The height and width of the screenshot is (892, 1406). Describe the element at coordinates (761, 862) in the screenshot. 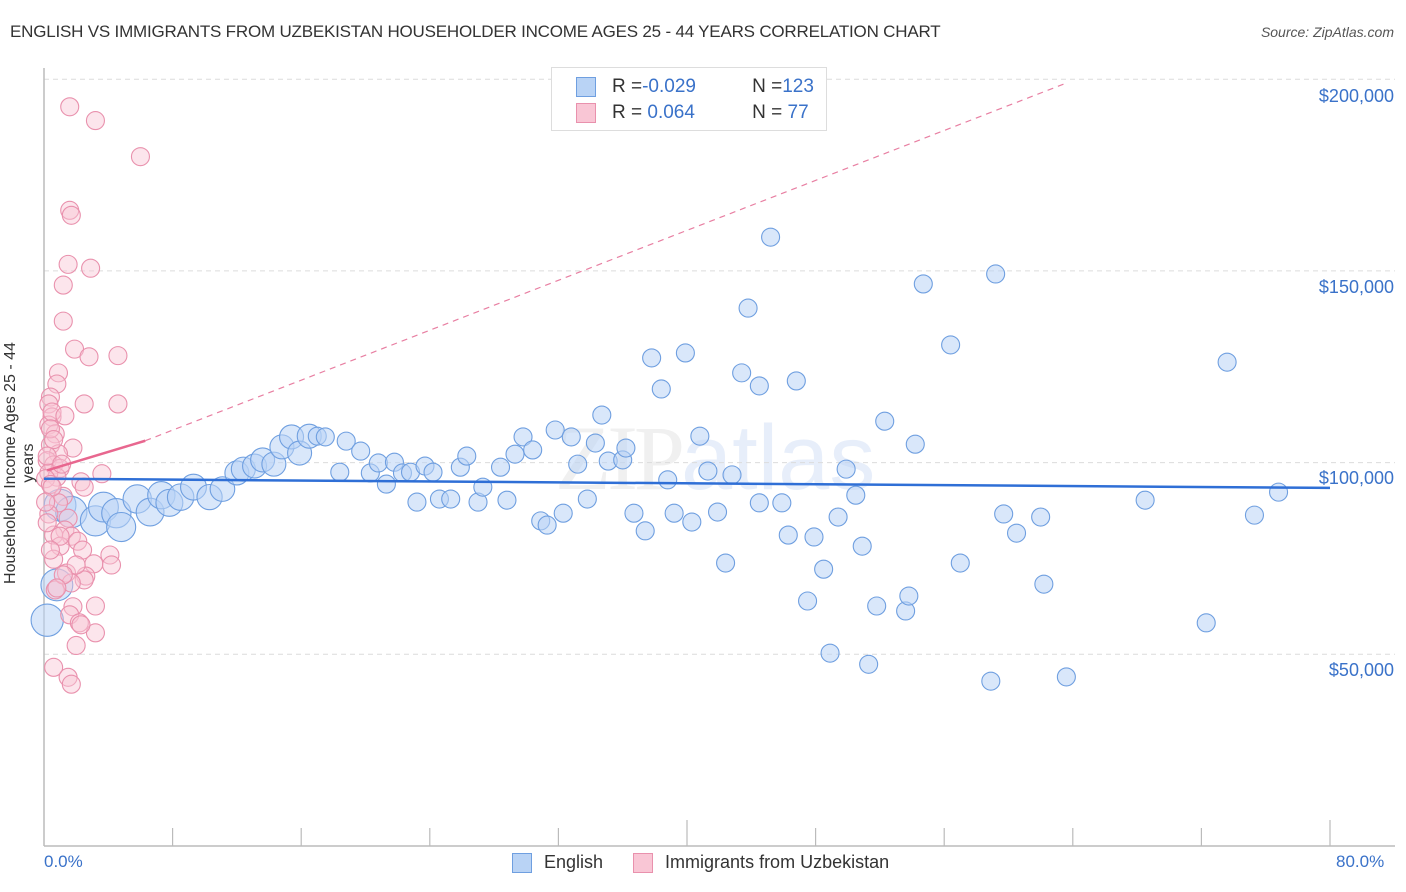

I see `legend-item-uzbekistan: Immigrants from Uzbekistan` at that location.